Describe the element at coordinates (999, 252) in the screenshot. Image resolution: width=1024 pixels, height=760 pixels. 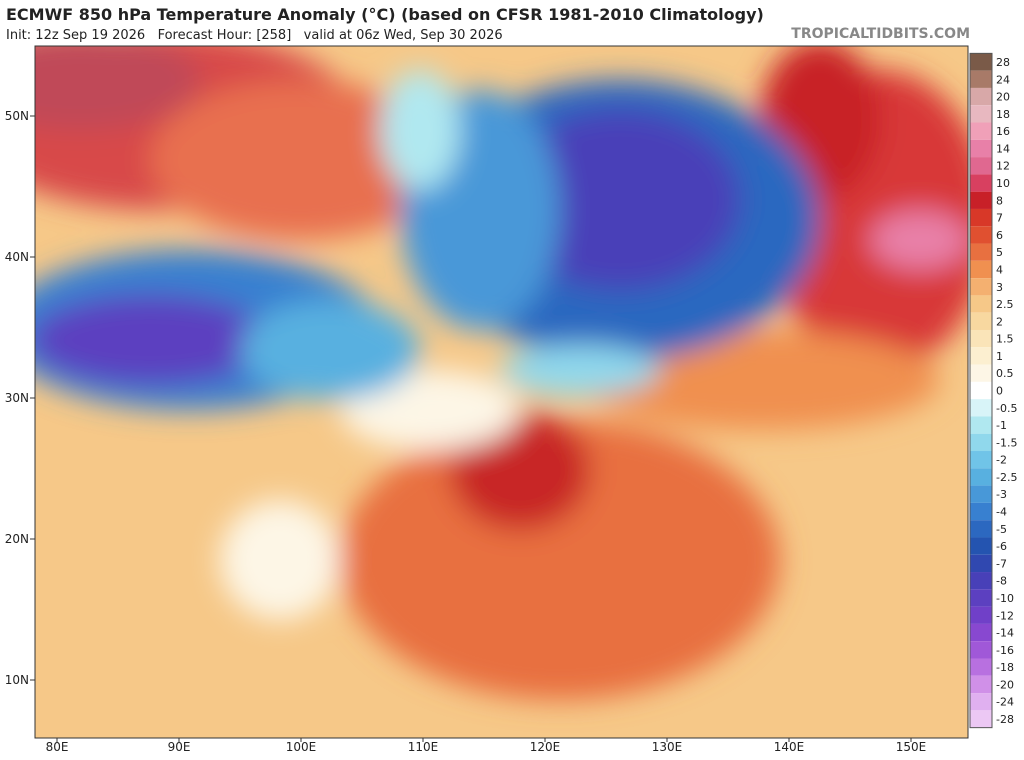
I see `colorbar-label: 5` at that location.